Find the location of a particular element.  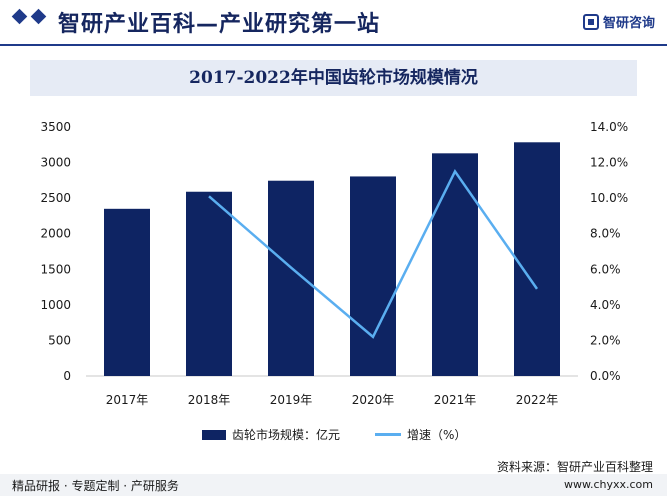

x-tick-label: 2017年 is located at coordinates (127, 400).